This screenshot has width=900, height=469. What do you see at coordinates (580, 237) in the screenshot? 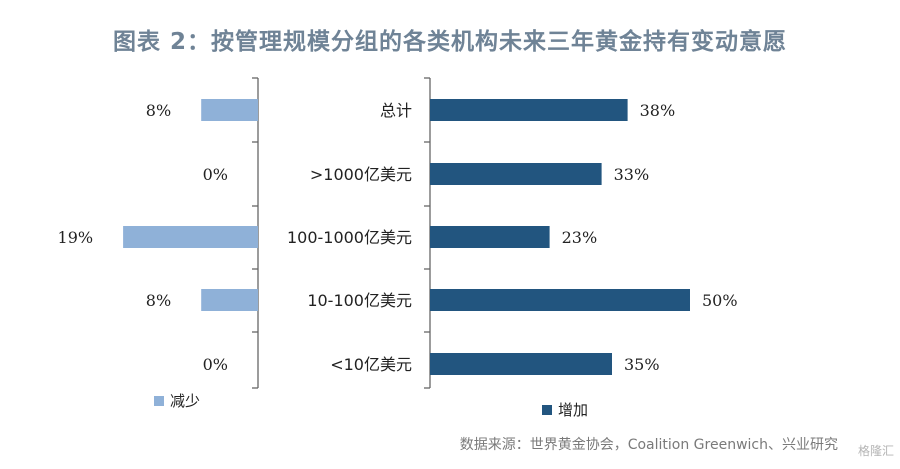
I see `increase-value-label: 23%` at bounding box center [580, 237].